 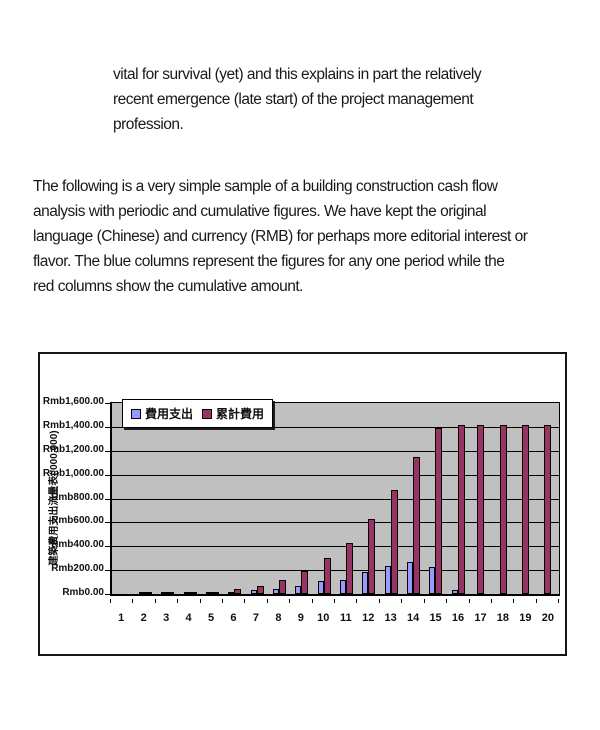 What do you see at coordinates (390, 618) in the screenshot?
I see `x-tick-label: 13` at bounding box center [390, 618].